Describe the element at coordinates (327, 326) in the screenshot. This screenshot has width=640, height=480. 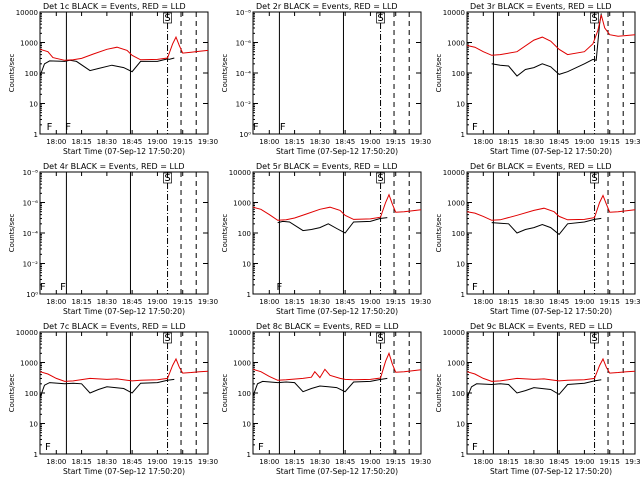
I see `panel-title: Det 8c BLACK = Events, RED = LLD` at that location.